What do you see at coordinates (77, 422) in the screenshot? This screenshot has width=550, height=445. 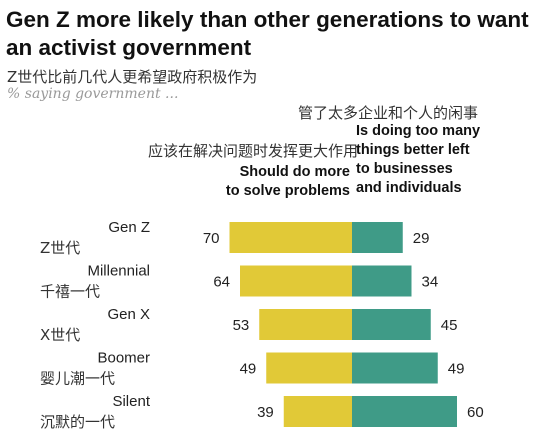 I see `category-label-cn-silent: 沉默的一代` at bounding box center [77, 422].